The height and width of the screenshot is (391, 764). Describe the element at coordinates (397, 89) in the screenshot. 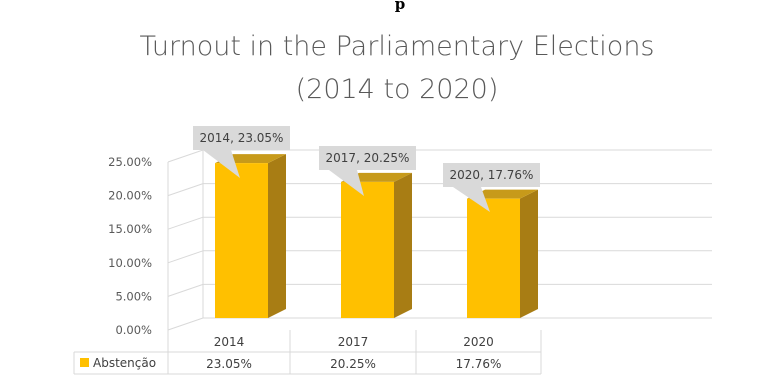

I see `chart-title-line-2: (2014 to 2020)` at that location.